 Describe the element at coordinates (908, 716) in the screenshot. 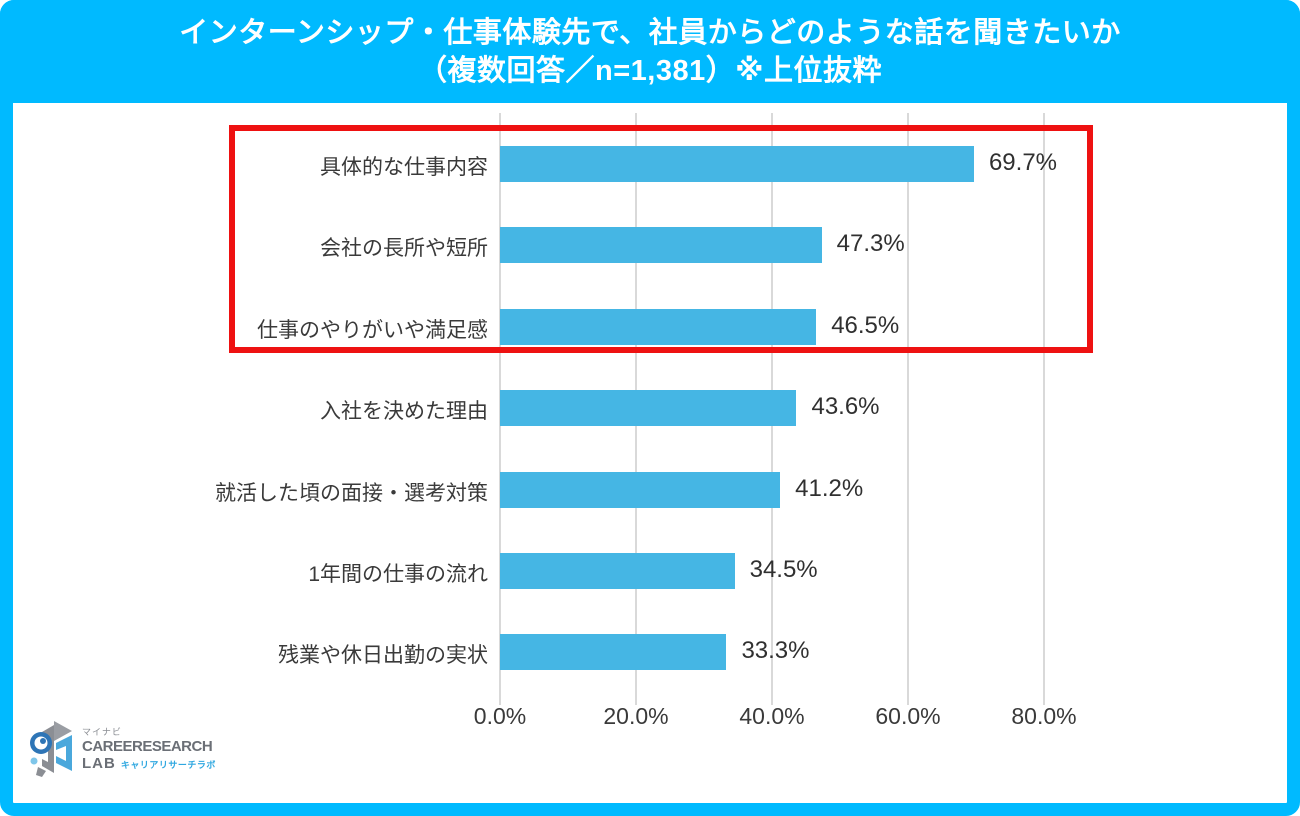

I see `x-axis-tick-label: 60.0%` at that location.